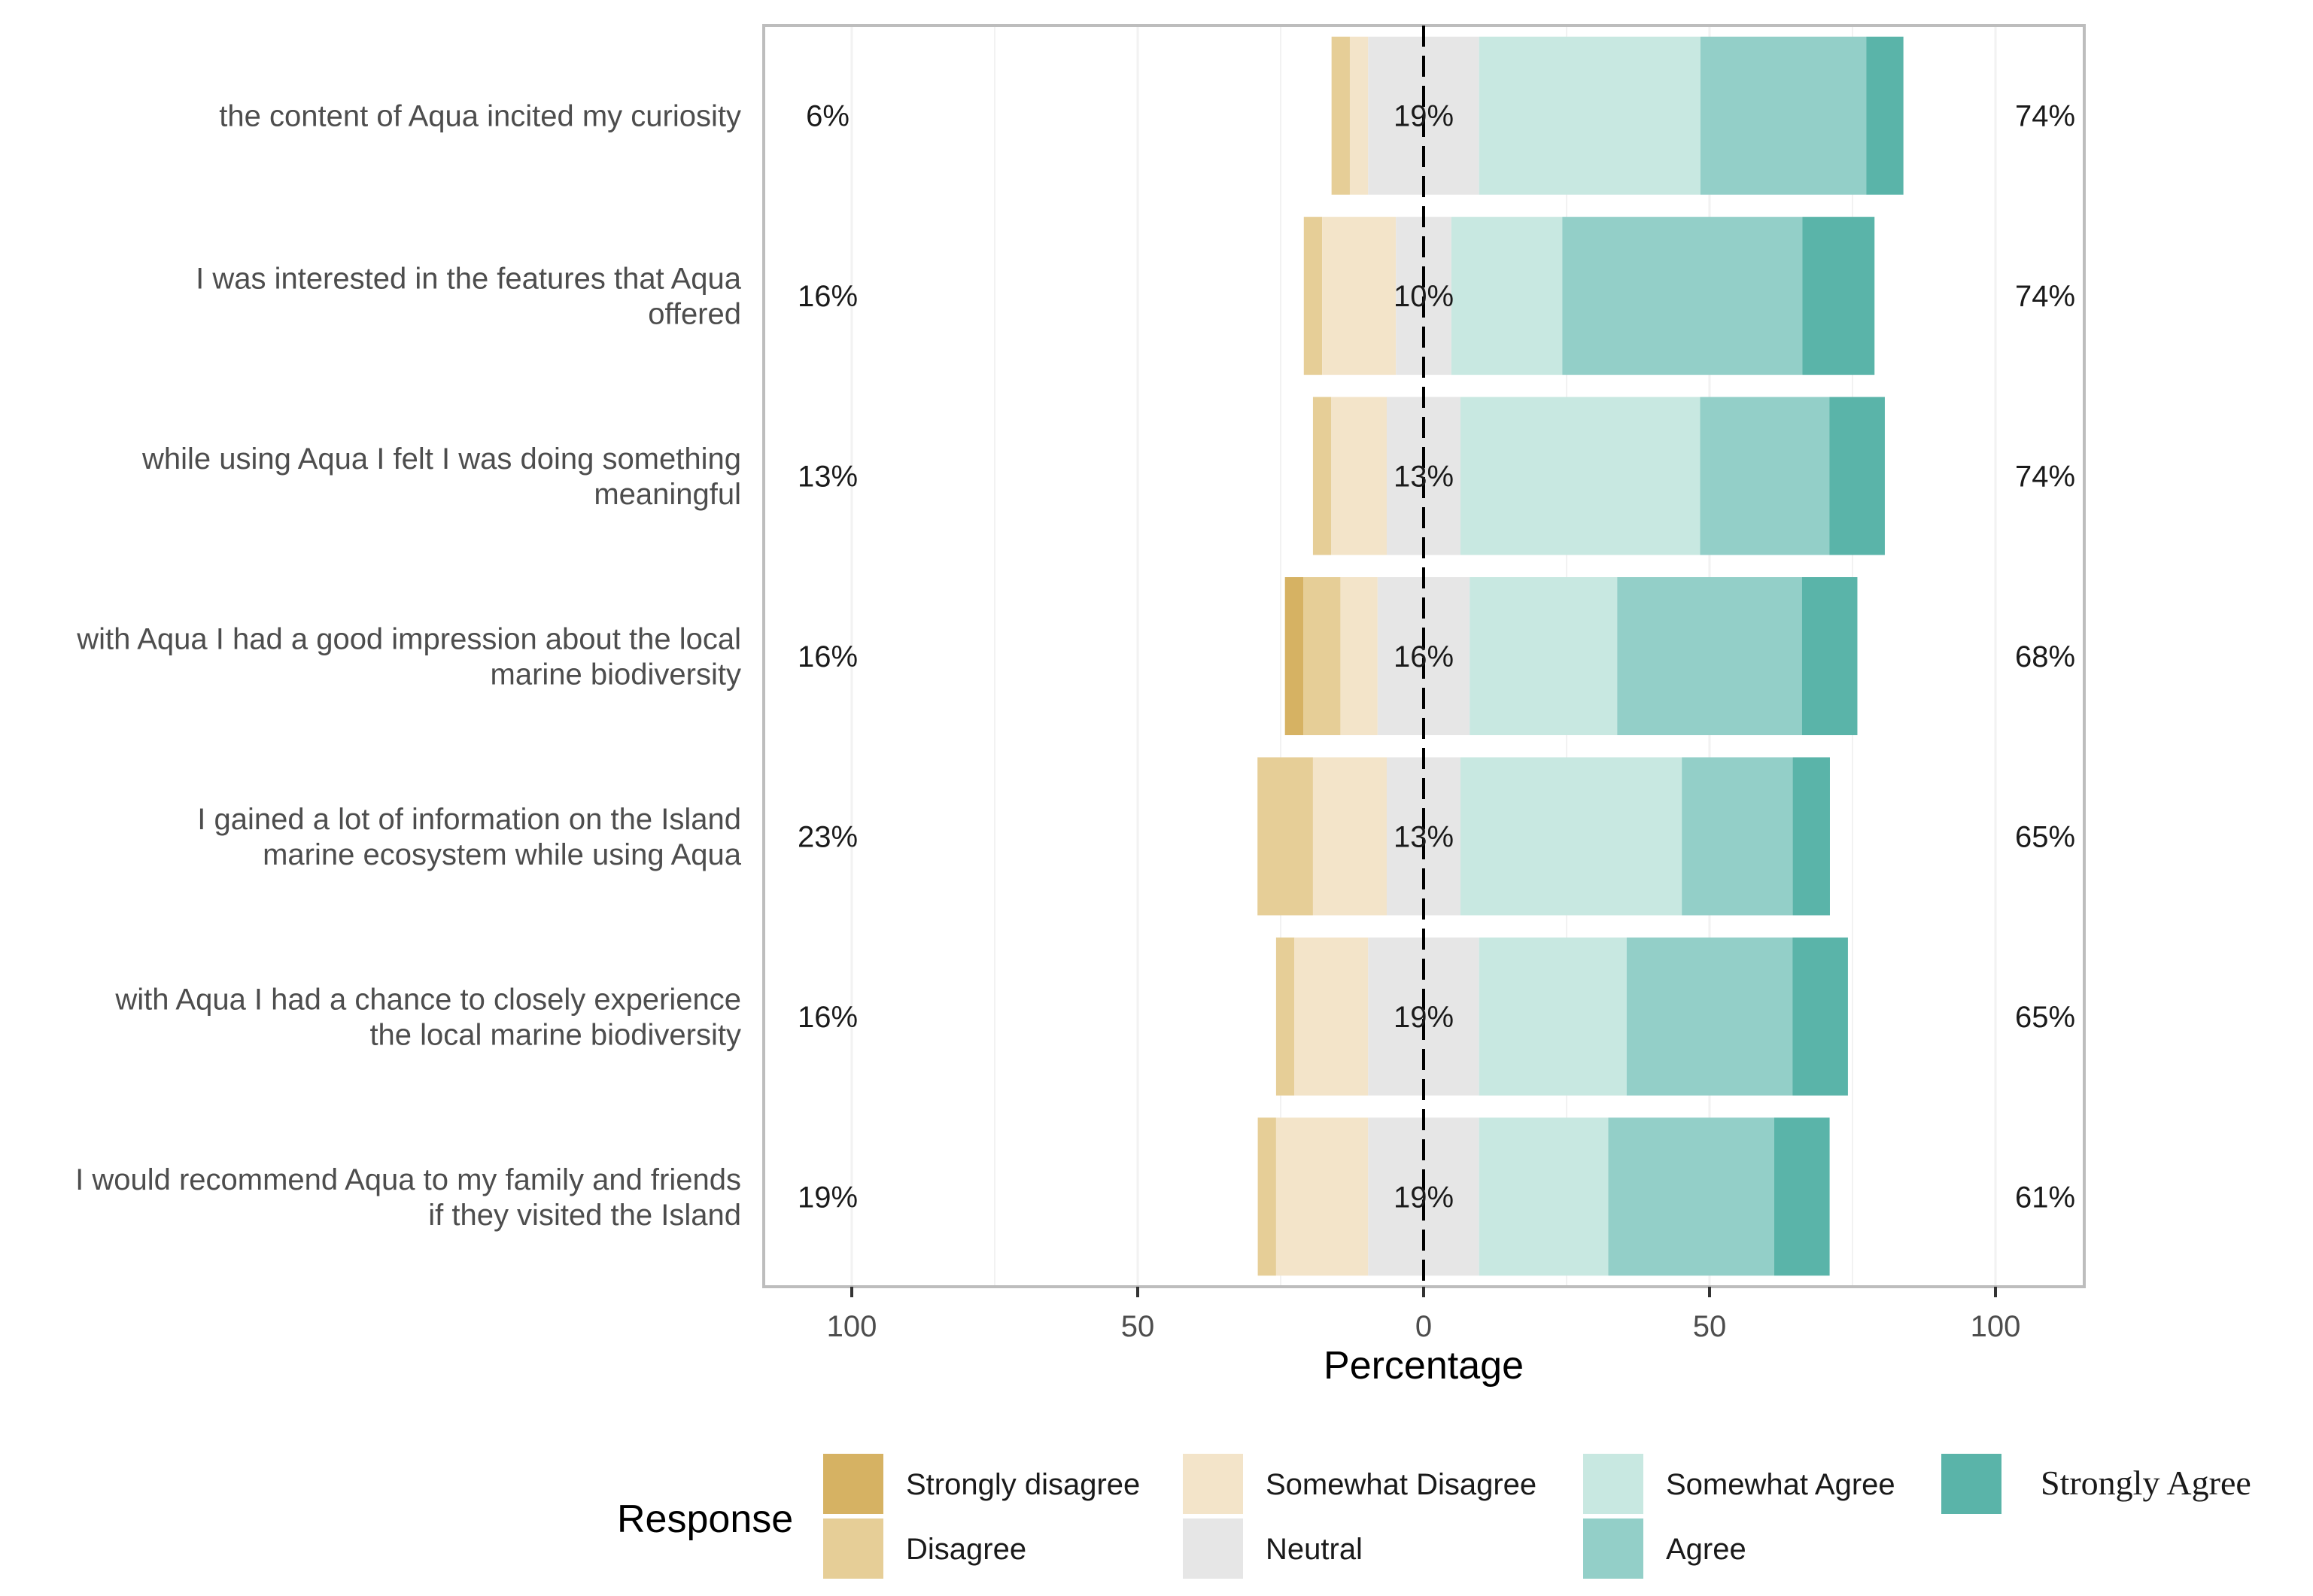 This screenshot has width=2313, height=1596. I want to click on low-percent-label: 13%, so click(828, 477).